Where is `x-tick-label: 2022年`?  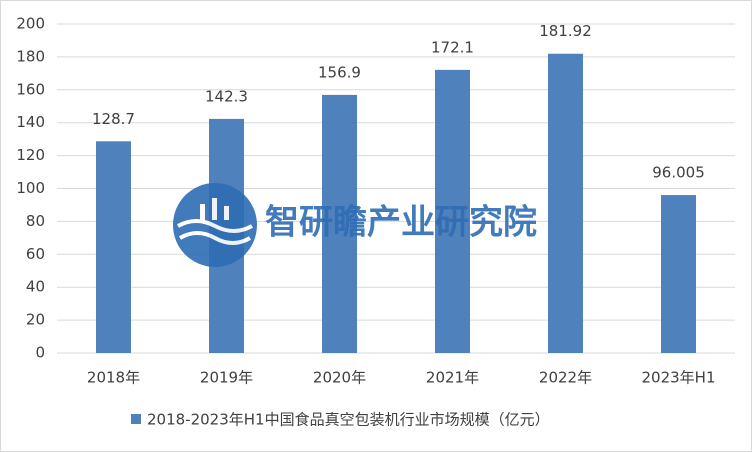
x-tick-label: 2022年 is located at coordinates (565, 378).